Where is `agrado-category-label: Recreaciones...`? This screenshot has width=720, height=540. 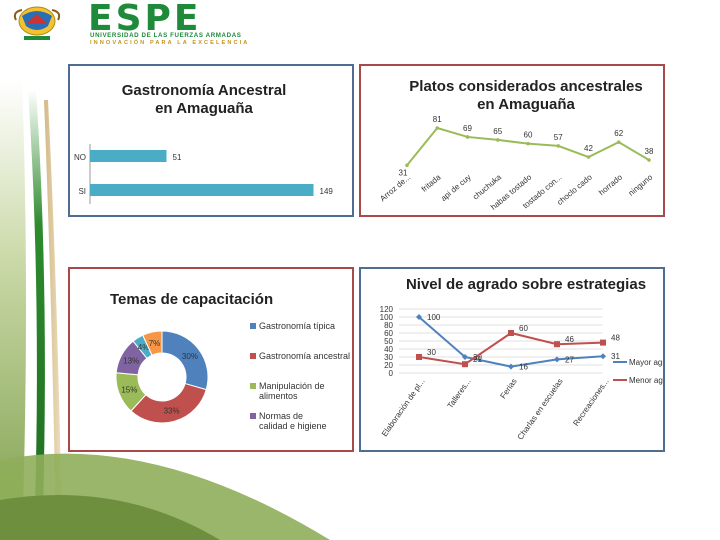
agrado-category-label: Recreaciones... is located at coordinates (590, 402).